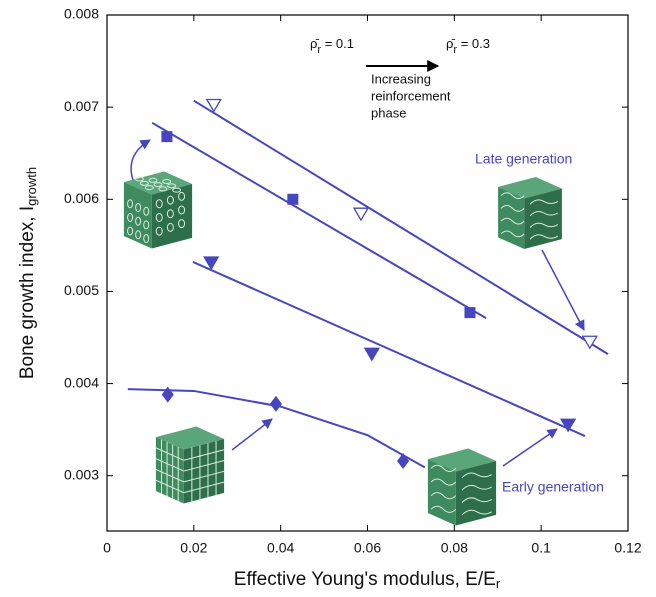  I want to click on y-title-main: Bone growth index, I, so click(27, 292).